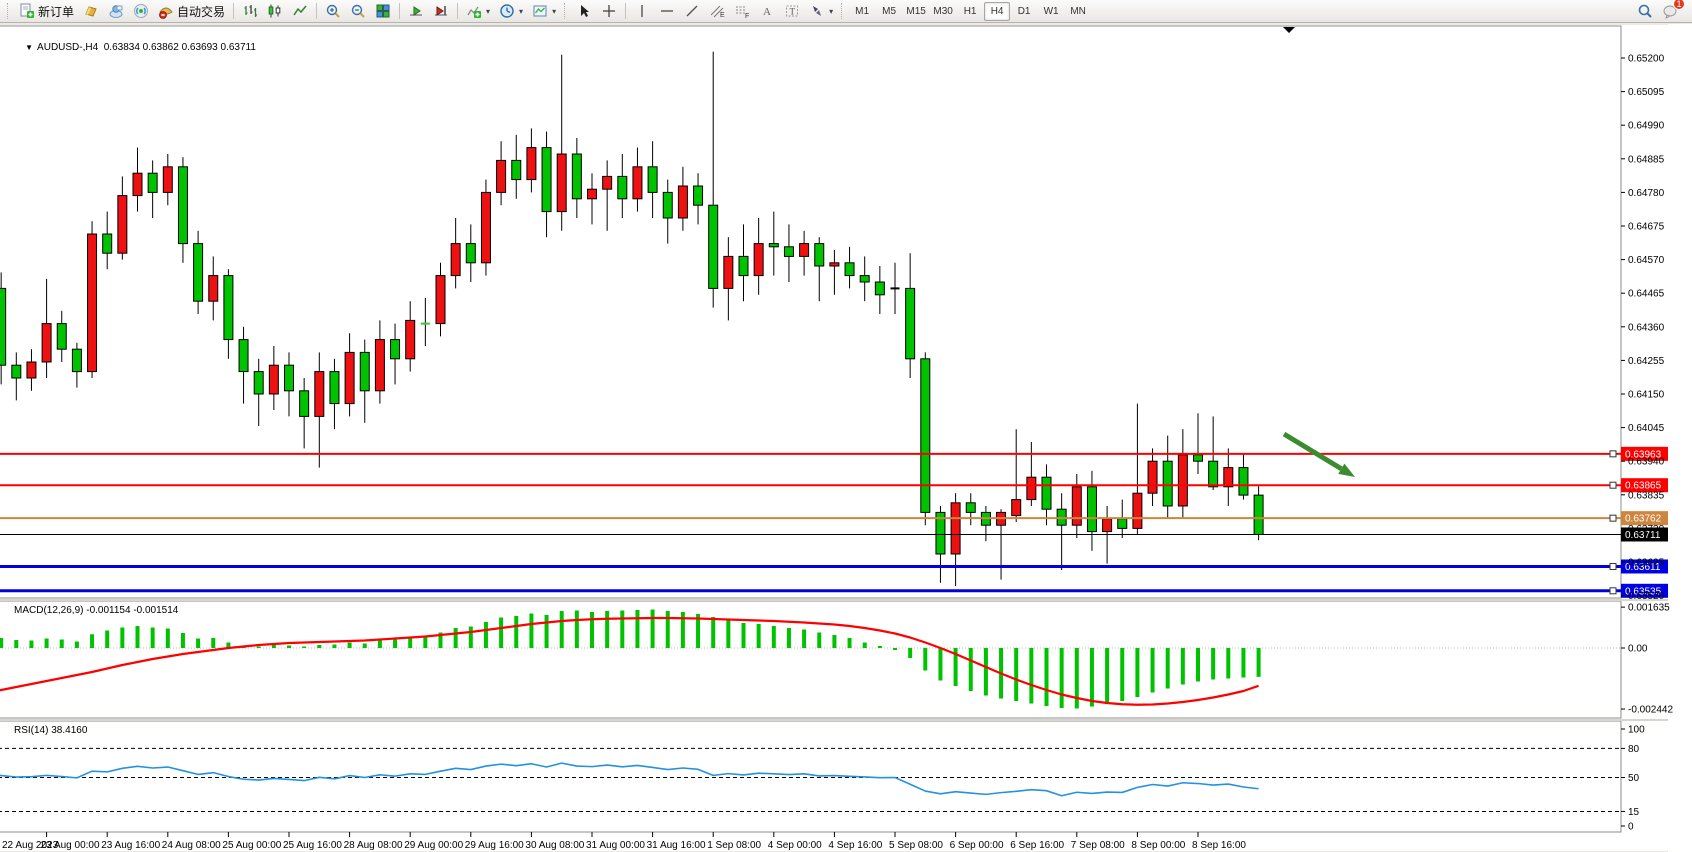  What do you see at coordinates (1646, 193) in the screenshot?
I see `price-tick-label: 0.64780` at bounding box center [1646, 193].